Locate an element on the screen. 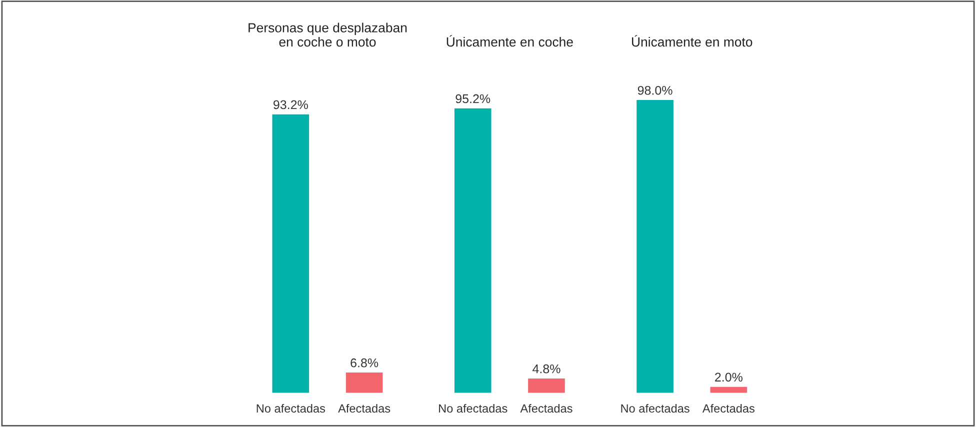 This screenshot has height=427, width=976. chart-title: Personas que desplazaban en coche o moto is located at coordinates (327, 34).